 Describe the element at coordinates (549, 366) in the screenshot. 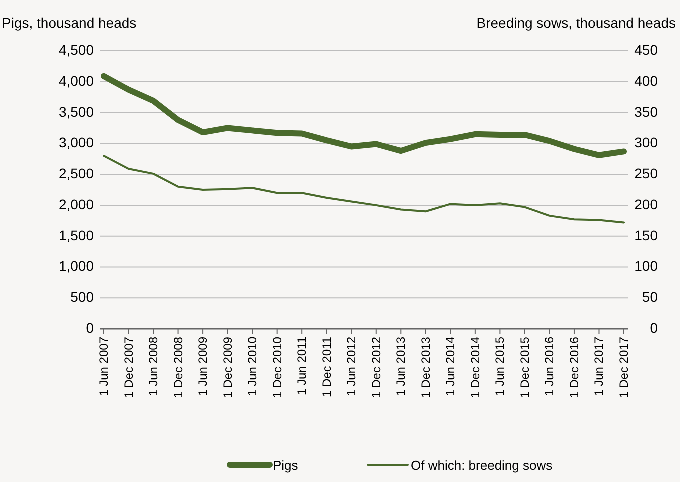

I see `x-tick-label: 1 Jun 2016` at that location.